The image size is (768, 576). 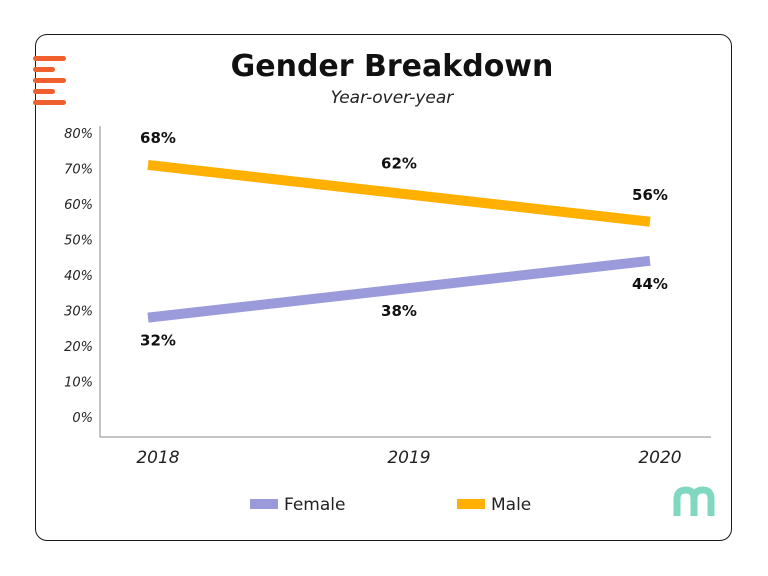 I want to click on data-label-female: 32%, so click(x=158, y=341).